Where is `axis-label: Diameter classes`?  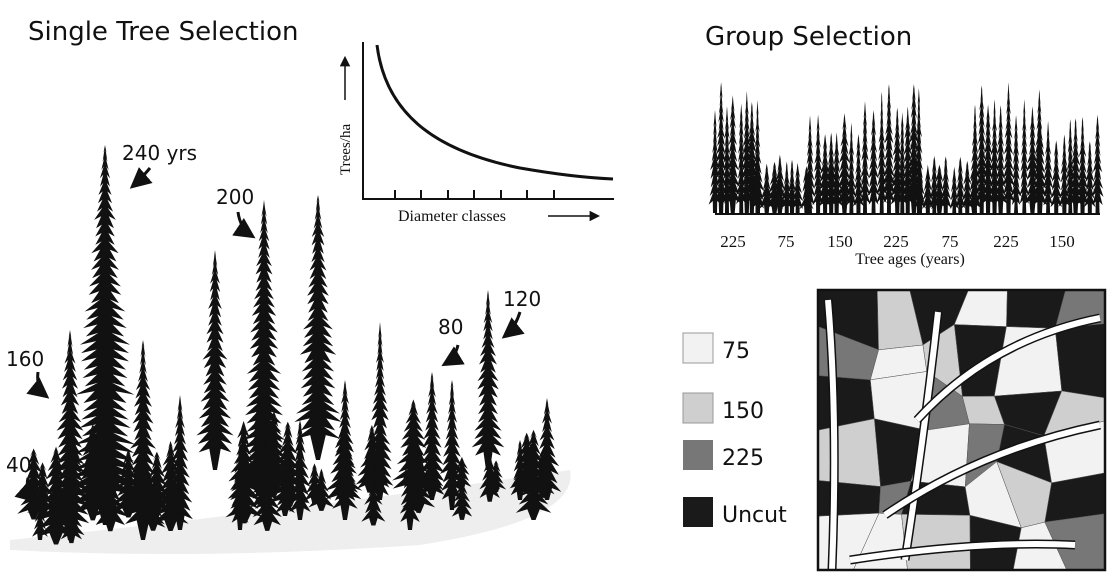 axis-label: Diameter classes is located at coordinates (452, 216).